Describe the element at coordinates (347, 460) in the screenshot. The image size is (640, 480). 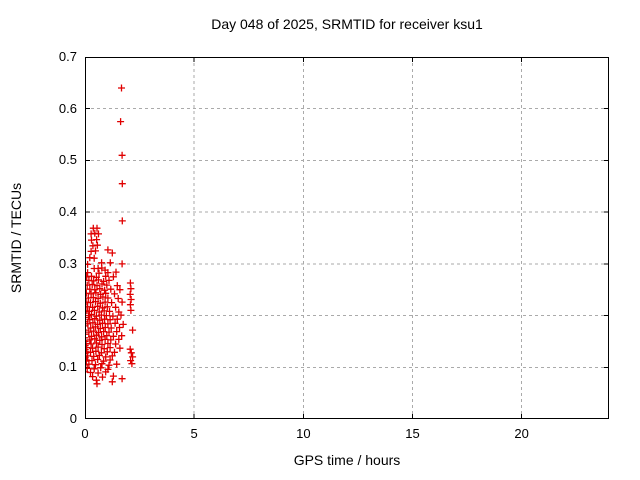
I see `x-axis-label: GPS time / hours` at that location.